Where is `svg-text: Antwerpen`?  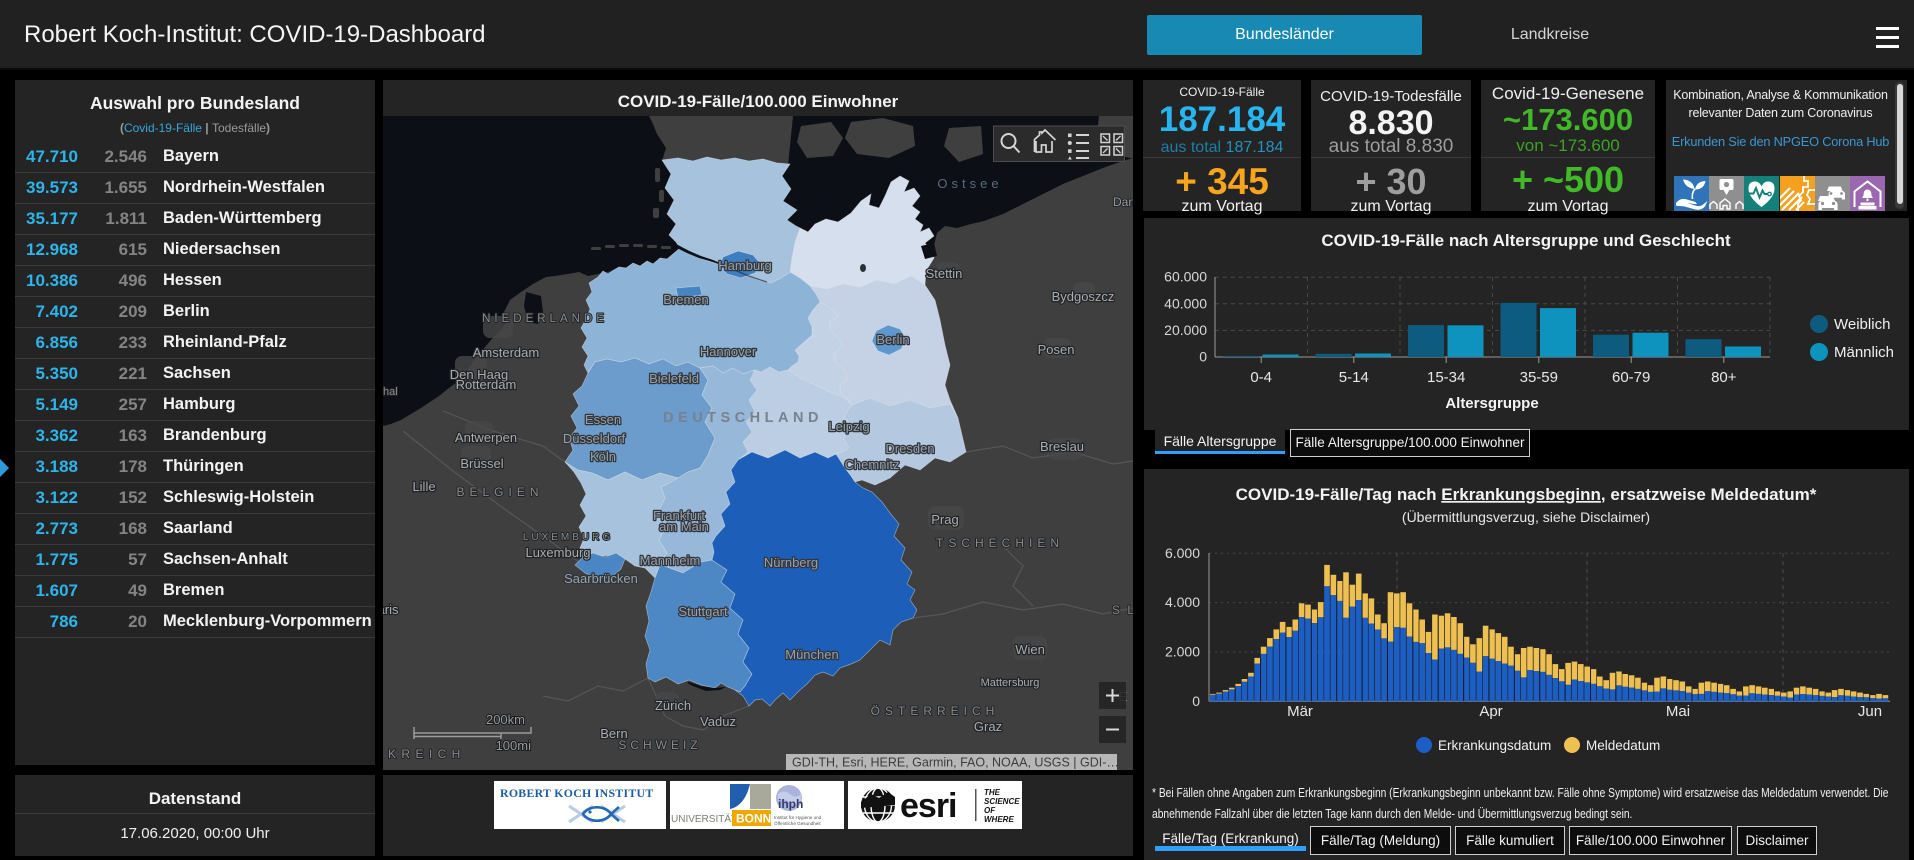 svg-text: Antwerpen is located at coordinates (486, 437).